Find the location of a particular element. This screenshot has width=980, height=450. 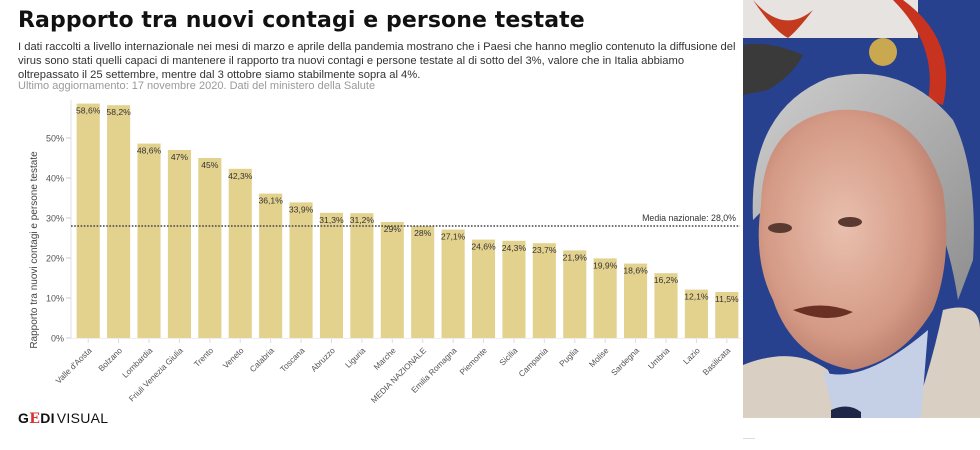

data-label: 36,1% is located at coordinates (270, 201).